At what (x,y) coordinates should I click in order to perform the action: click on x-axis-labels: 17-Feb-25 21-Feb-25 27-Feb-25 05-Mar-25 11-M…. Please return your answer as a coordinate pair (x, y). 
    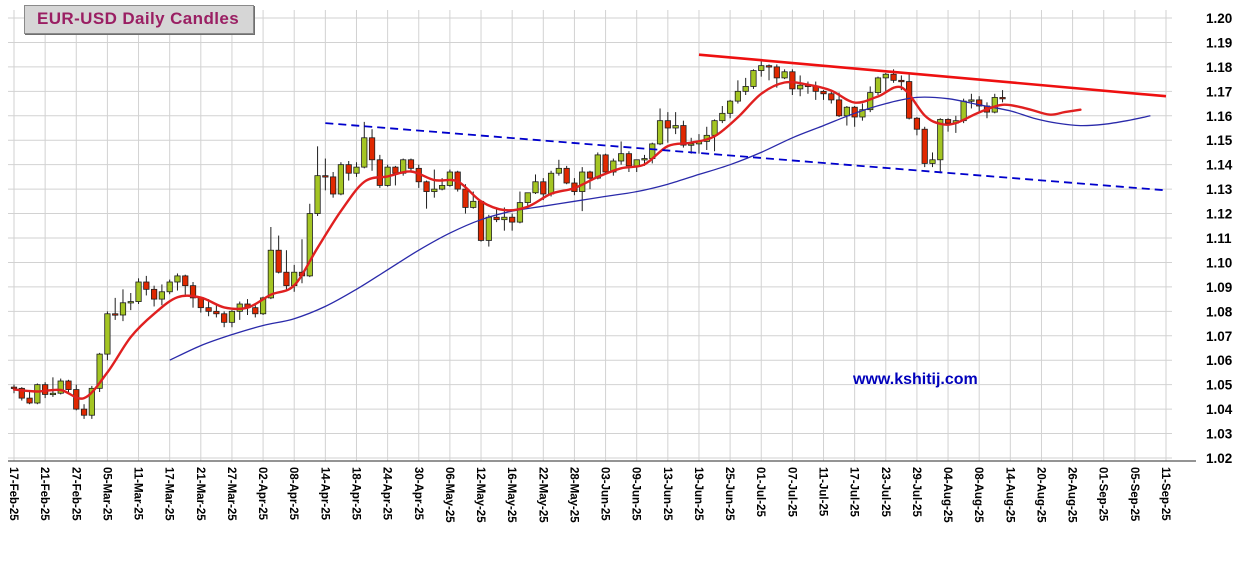
    Looking at the image, I should click on (589, 495).